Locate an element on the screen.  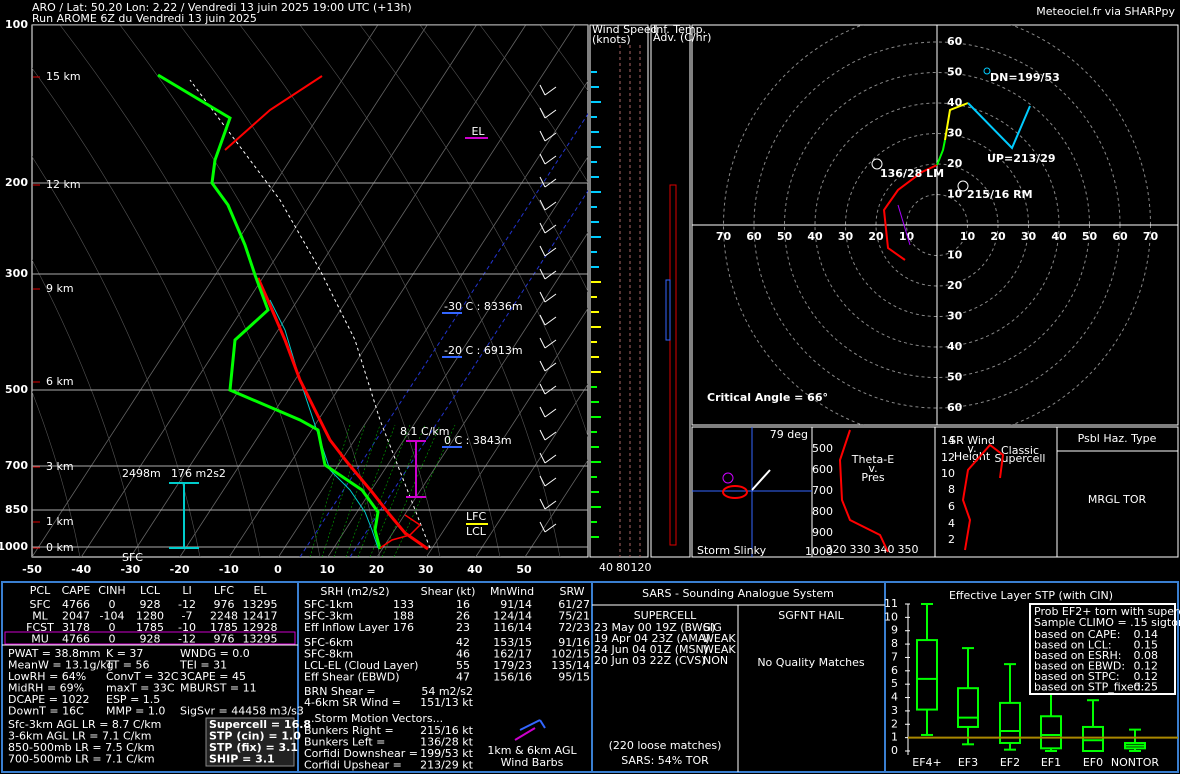
label: EF1 is located at coordinates (1051, 762).